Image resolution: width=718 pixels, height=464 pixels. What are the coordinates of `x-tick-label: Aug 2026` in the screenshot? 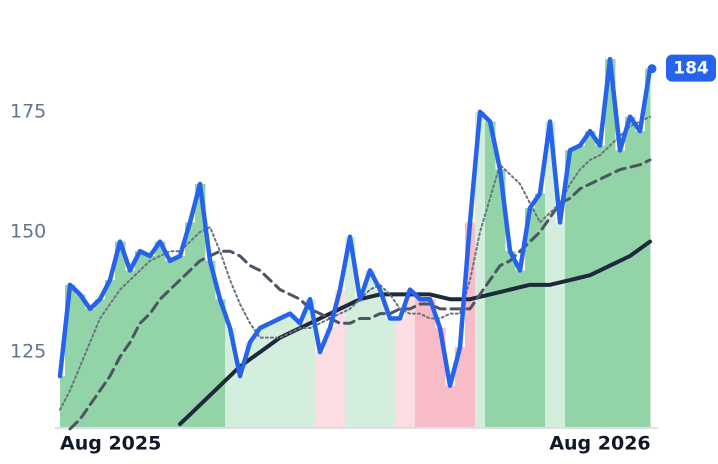 It's located at (599, 444).